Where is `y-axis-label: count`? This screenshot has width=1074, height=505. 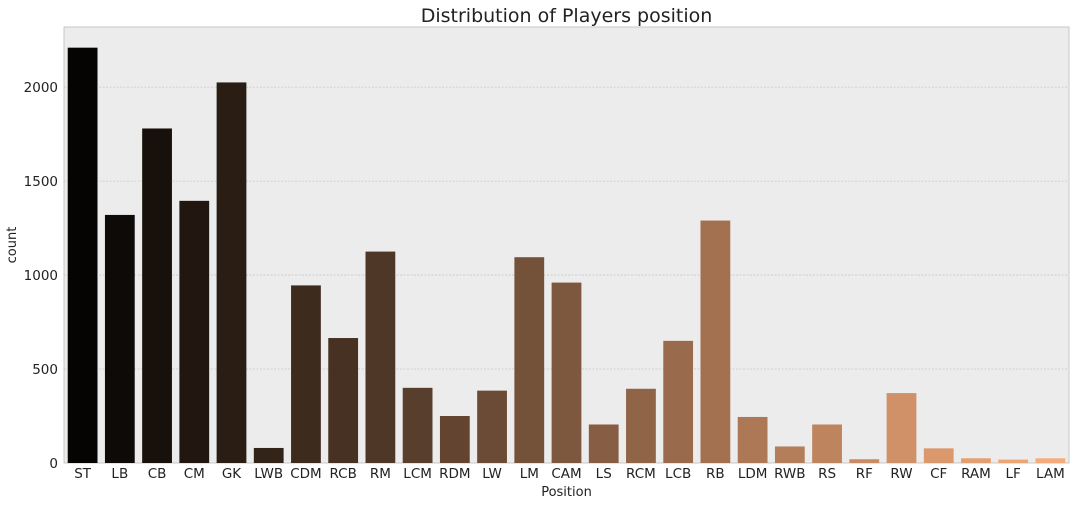 y-axis-label: count is located at coordinates (12, 245).